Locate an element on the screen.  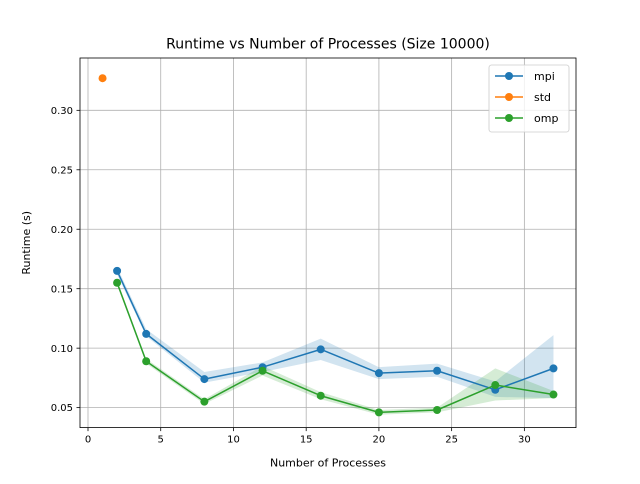
x-tick-label: 25 is located at coordinates (451, 440).